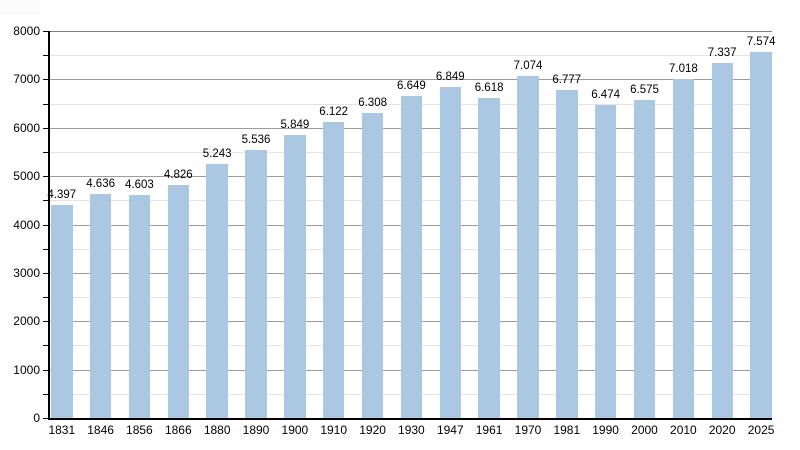 The image size is (800, 450). Describe the element at coordinates (295, 430) in the screenshot. I see `x-axis-label-1900: 1900` at that location.